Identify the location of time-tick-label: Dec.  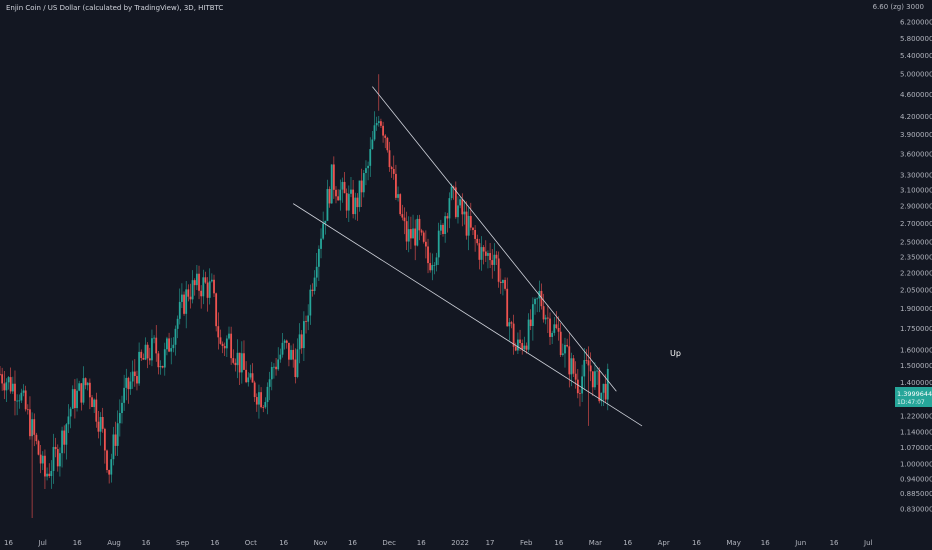
(389, 543).